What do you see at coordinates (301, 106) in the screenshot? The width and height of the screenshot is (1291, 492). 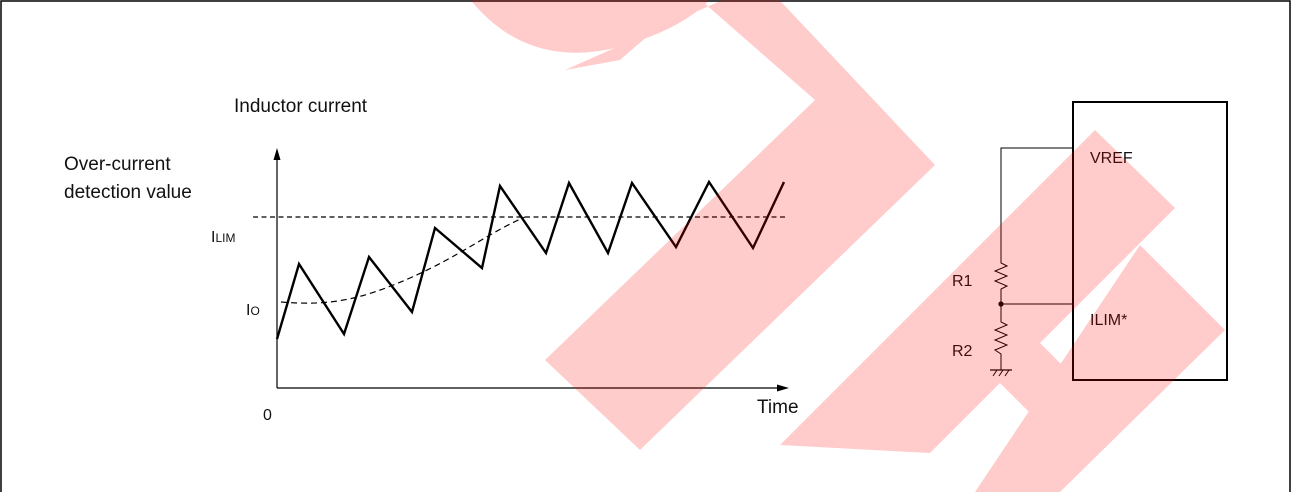 I see `y-axis-title: Inductor current` at bounding box center [301, 106].